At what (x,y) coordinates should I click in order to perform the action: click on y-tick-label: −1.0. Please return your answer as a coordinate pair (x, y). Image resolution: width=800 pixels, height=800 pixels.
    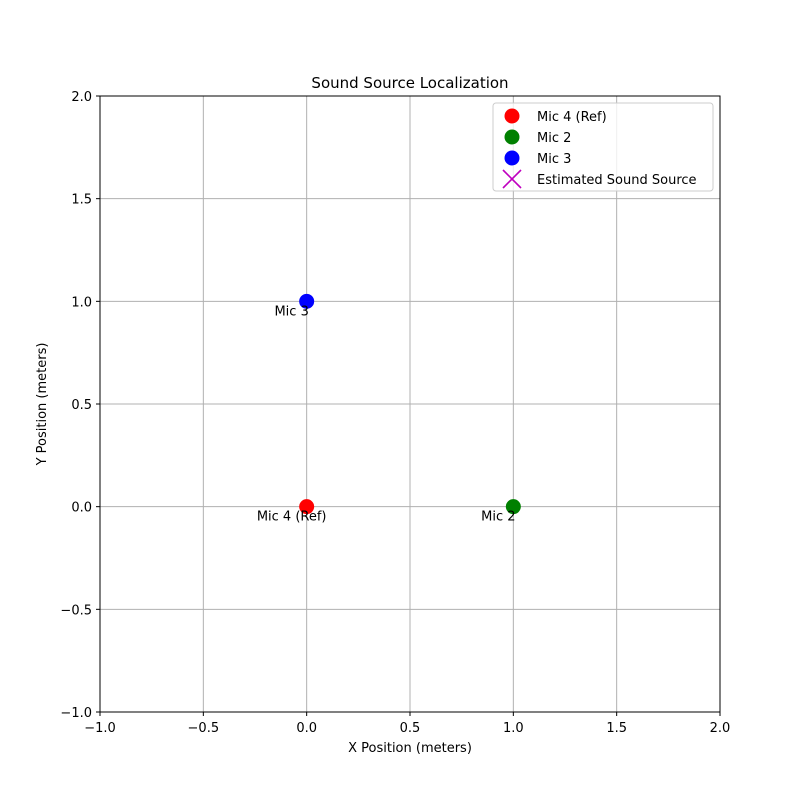
    Looking at the image, I should click on (76, 713).